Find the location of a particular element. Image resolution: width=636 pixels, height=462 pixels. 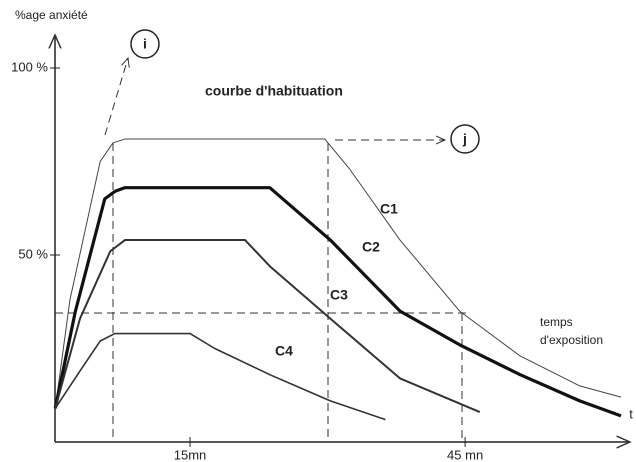

x-axis-label: temps is located at coordinates (556, 322).